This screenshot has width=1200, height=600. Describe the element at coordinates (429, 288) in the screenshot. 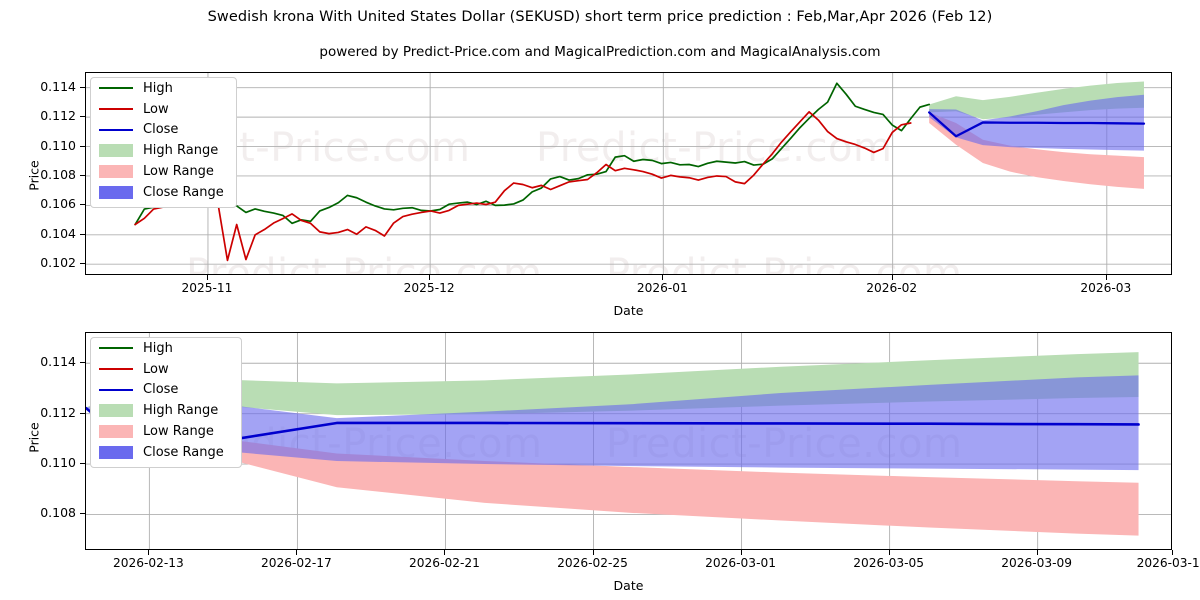

I see `x-tick-label: 2025-12` at that location.